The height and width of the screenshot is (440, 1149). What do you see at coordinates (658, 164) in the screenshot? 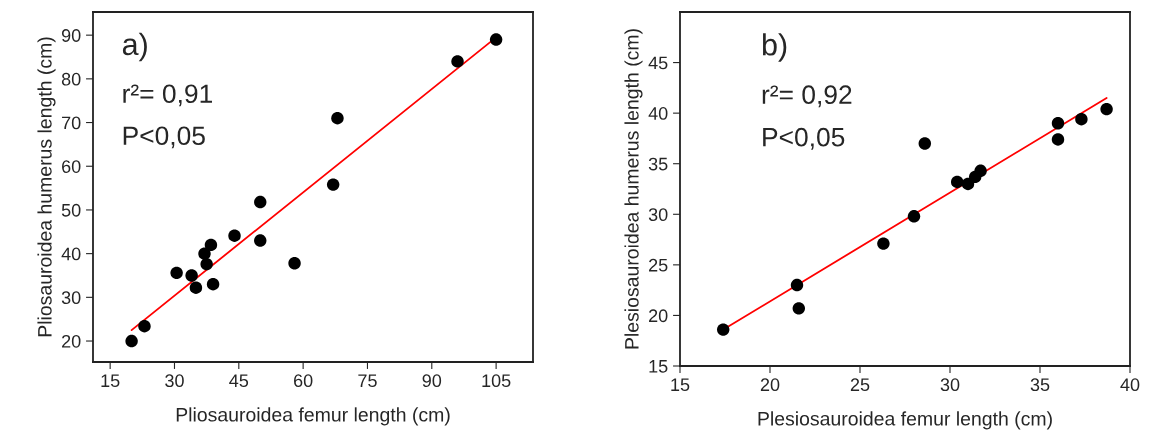
I see `y-tick-label: 35` at bounding box center [658, 164].